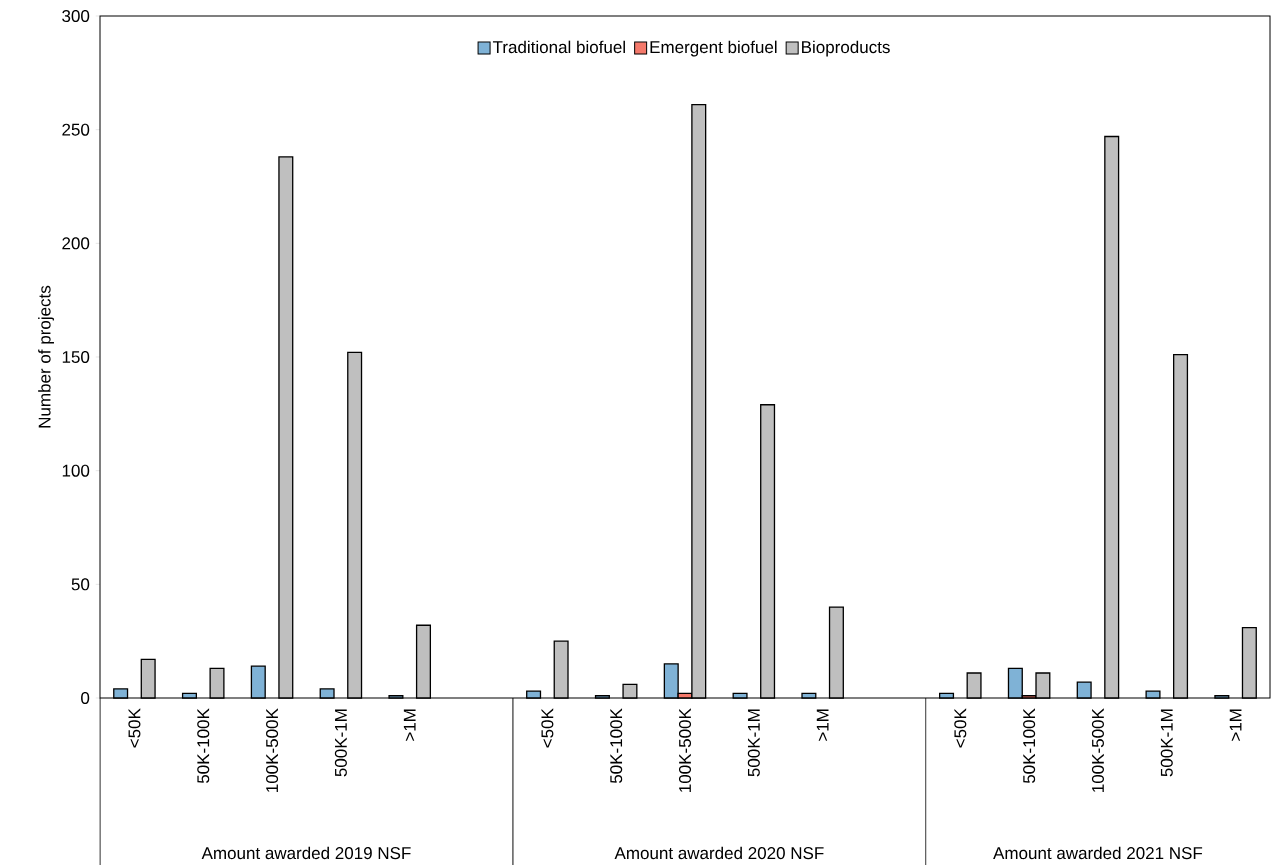 The width and height of the screenshot is (1273, 866). Describe the element at coordinates (76, 16) in the screenshot. I see `y-tick-label: 300` at that location.